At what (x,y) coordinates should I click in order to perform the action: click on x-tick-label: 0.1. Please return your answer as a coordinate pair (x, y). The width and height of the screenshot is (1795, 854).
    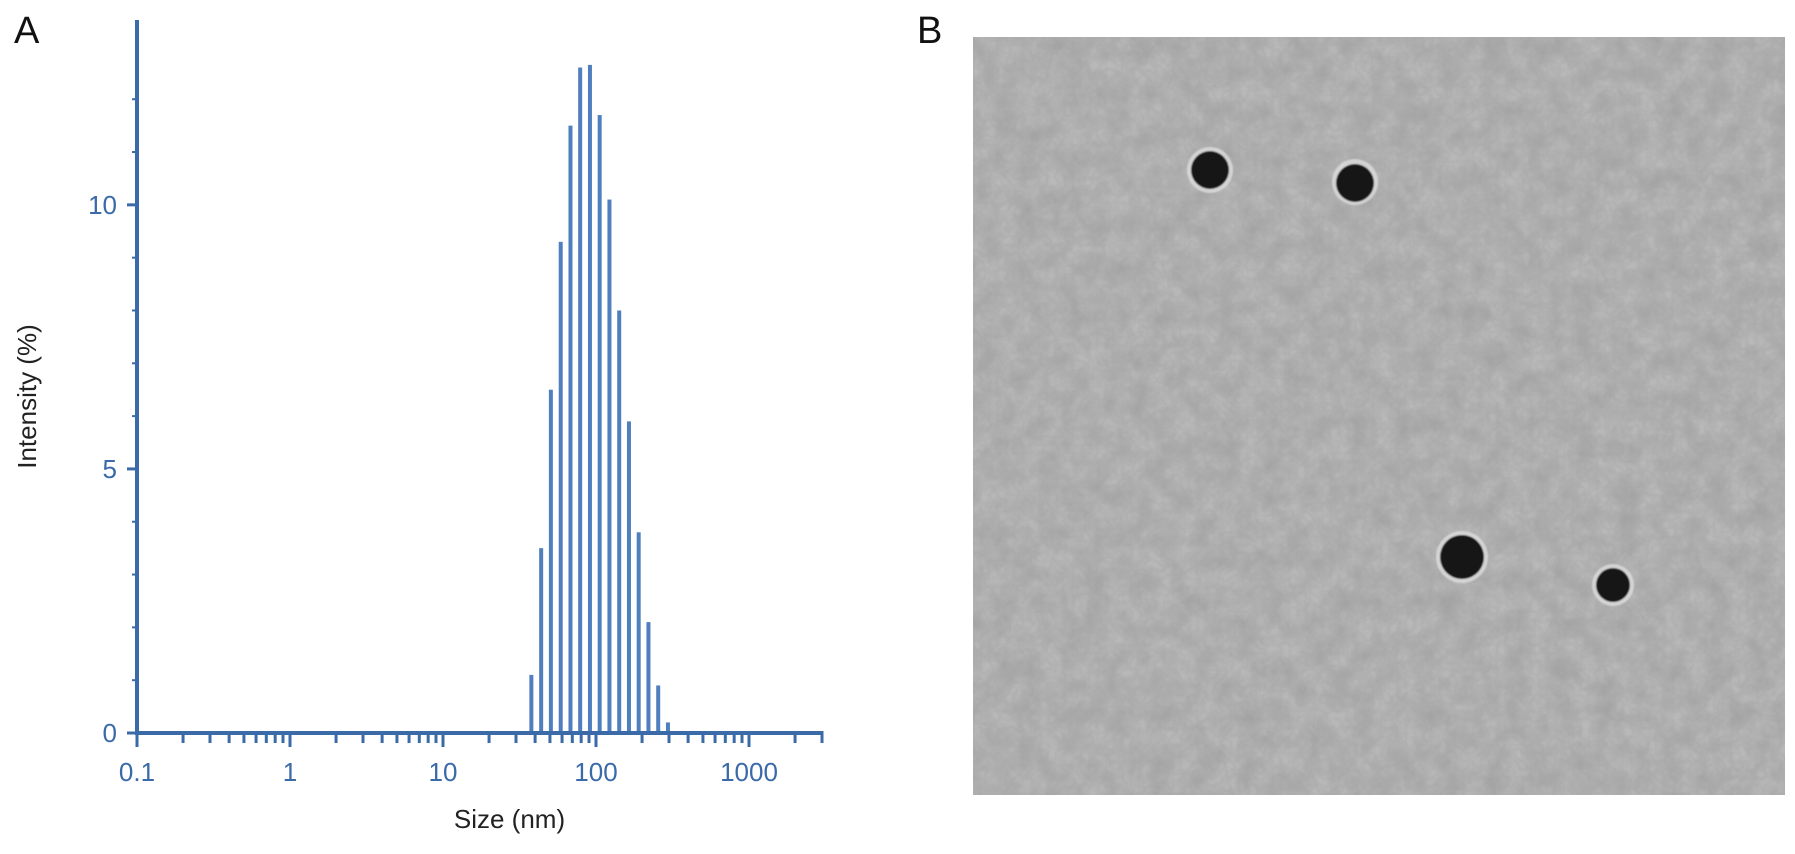
    Looking at the image, I should click on (137, 772).